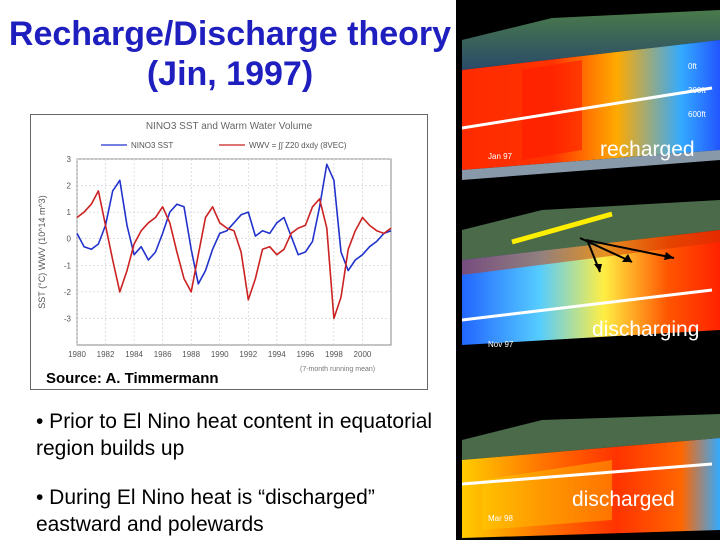 This screenshot has width=720, height=540. What do you see at coordinates (134, 354) in the screenshot?
I see `x-tick-label: 1984` at bounding box center [134, 354].